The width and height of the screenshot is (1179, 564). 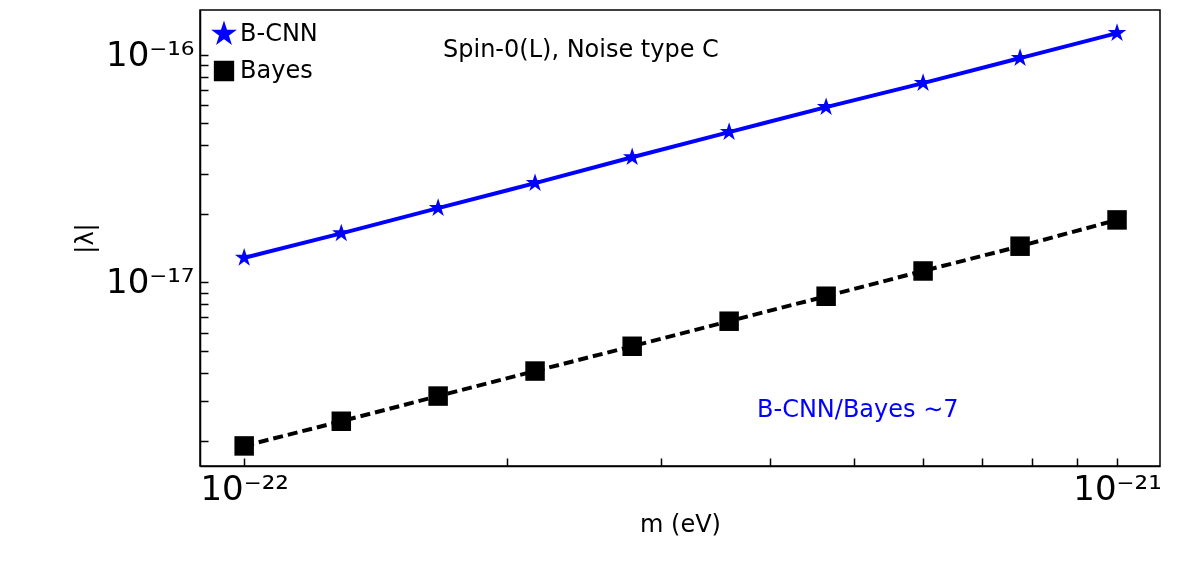 I want to click on legend-label: Bayes, so click(x=276, y=70).